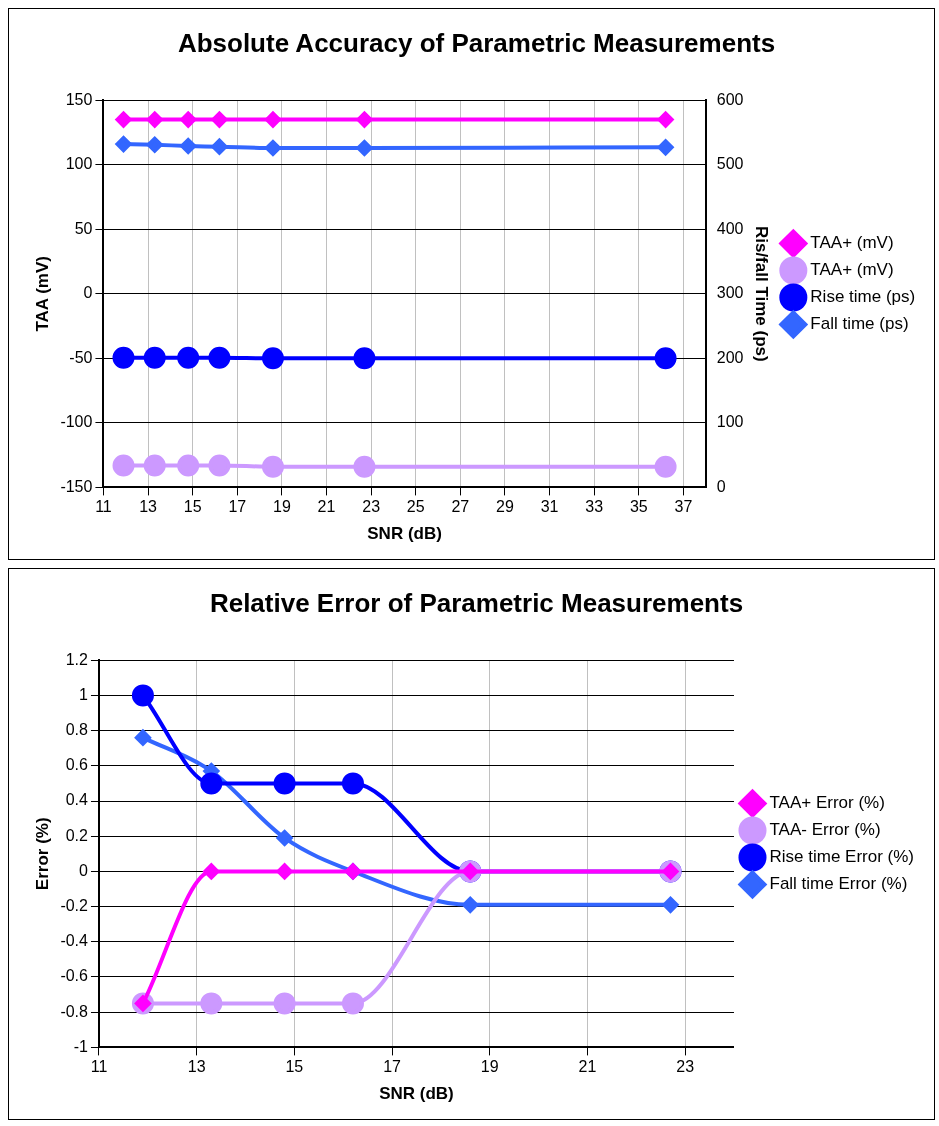 Image resolution: width=939 pixels, height=1126 pixels. What do you see at coordinates (79, 164) in the screenshot?
I see `y-tick-label: 100` at bounding box center [79, 164].